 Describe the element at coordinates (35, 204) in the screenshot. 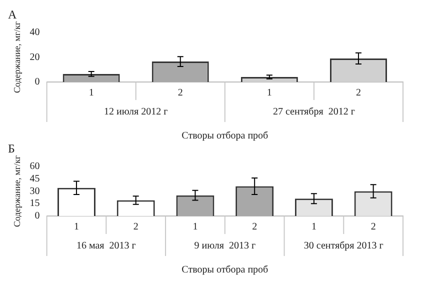

I see `y-tick-label: 15` at that location.